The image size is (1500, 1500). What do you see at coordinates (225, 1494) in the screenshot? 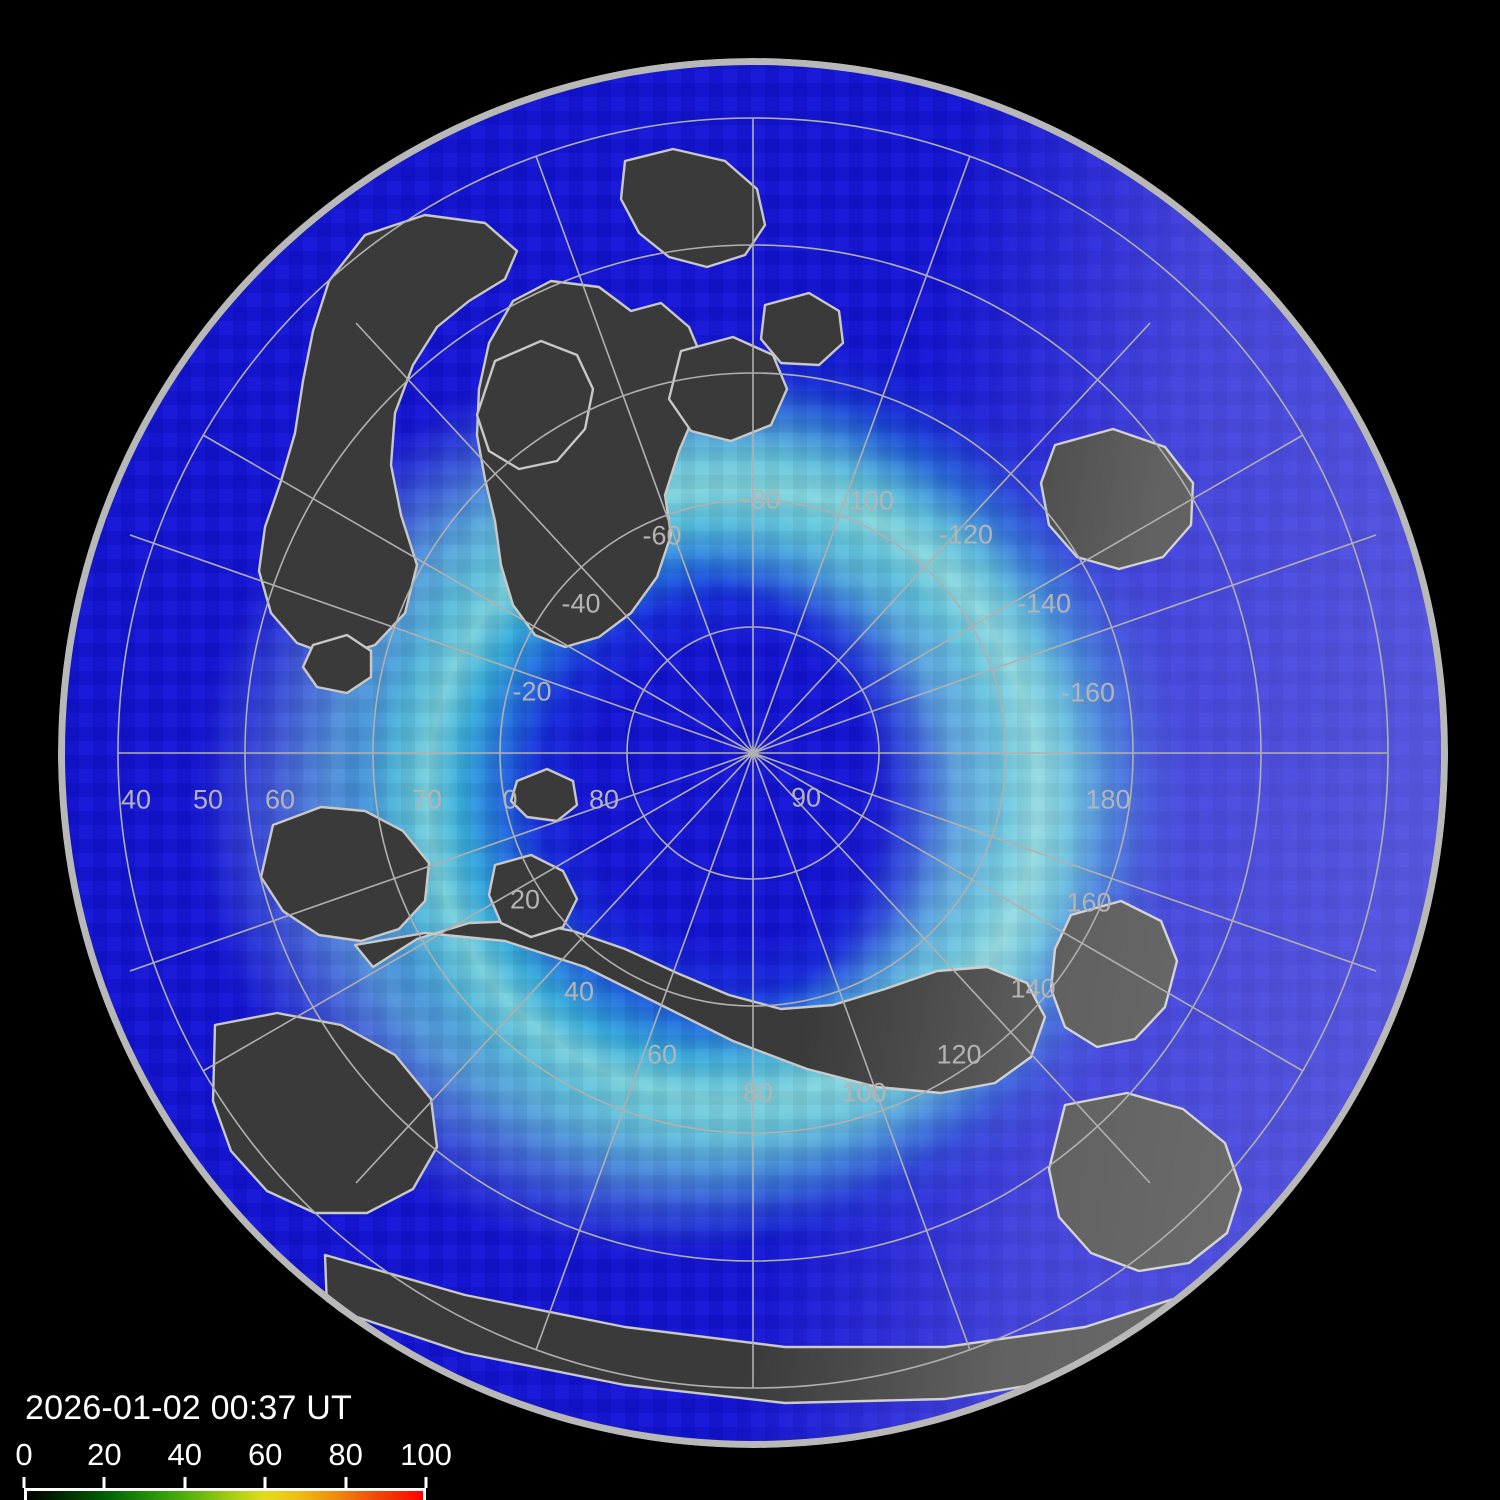
I see `colorbar-gradient-bar` at bounding box center [225, 1494].